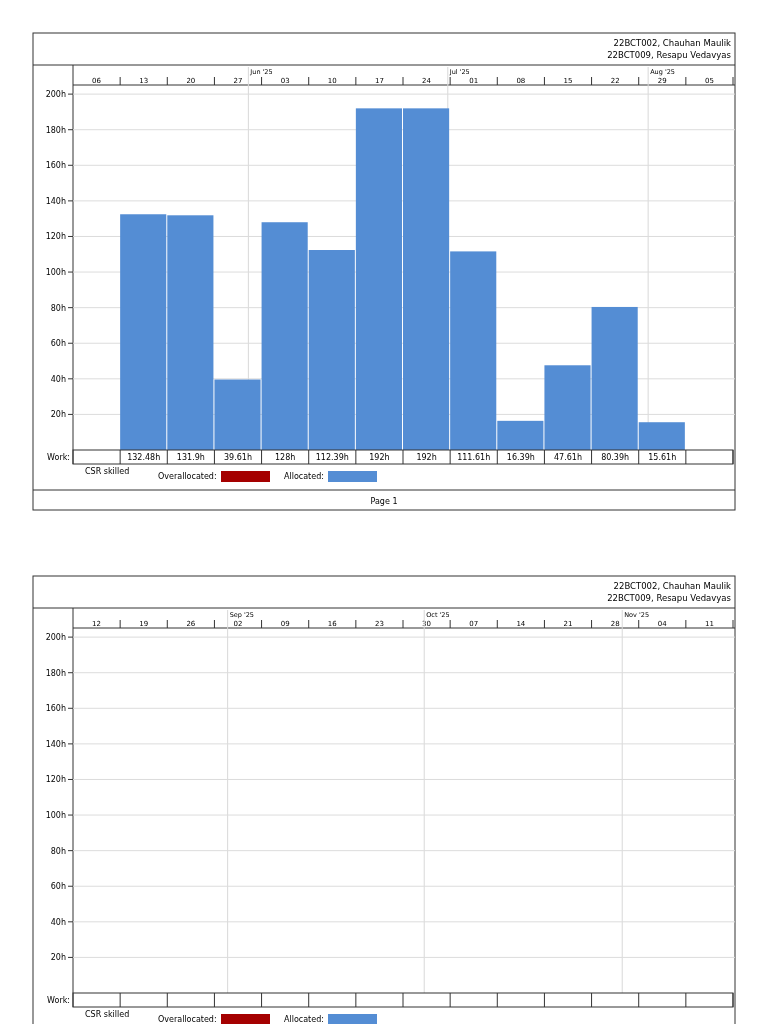  What do you see at coordinates (662, 457) in the screenshot?
I see `data-label: 15.61h` at bounding box center [662, 457].